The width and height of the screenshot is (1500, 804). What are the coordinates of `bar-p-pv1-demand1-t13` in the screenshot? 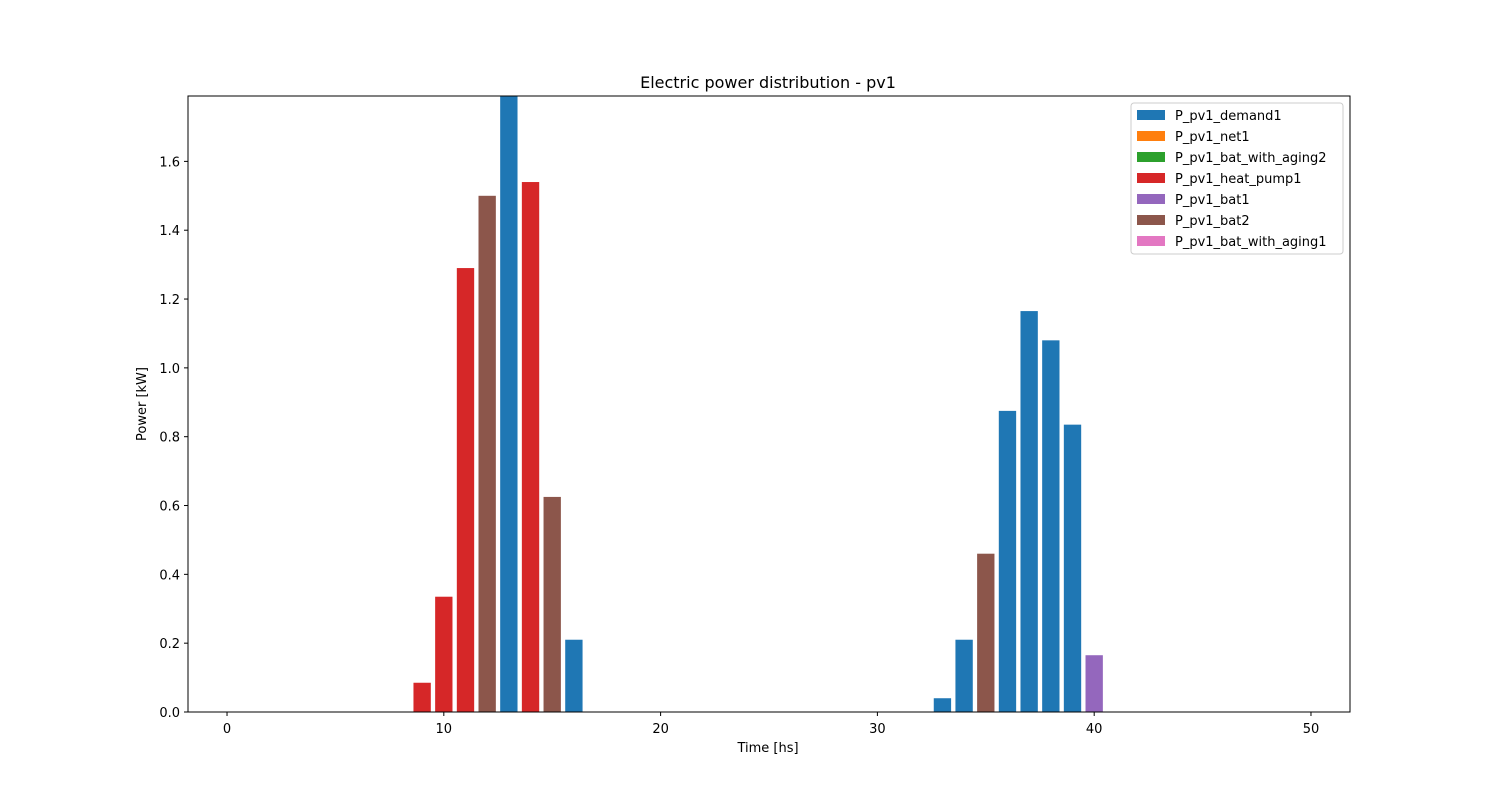 It's located at (509, 404).